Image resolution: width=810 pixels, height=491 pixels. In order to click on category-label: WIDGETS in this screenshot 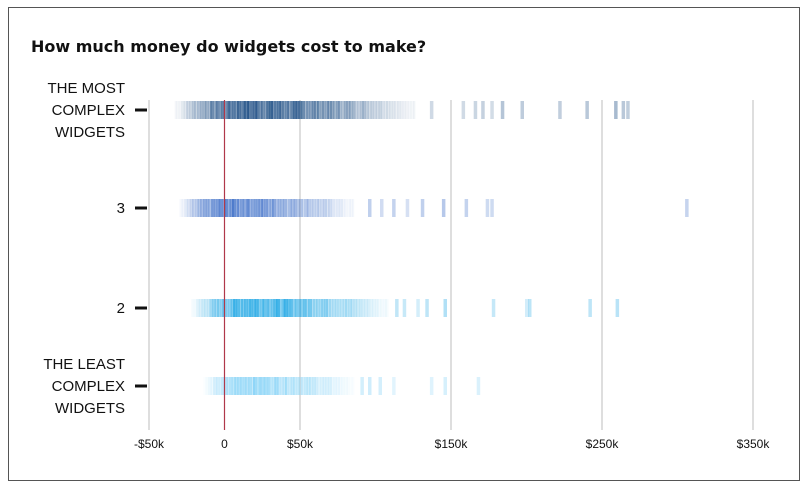, I will do `click(90, 408)`.